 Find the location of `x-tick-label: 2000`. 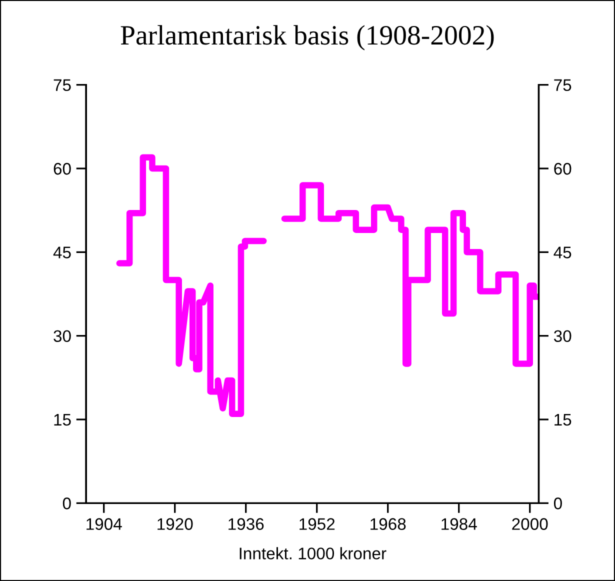

x-tick-label: 2000 is located at coordinates (530, 524).